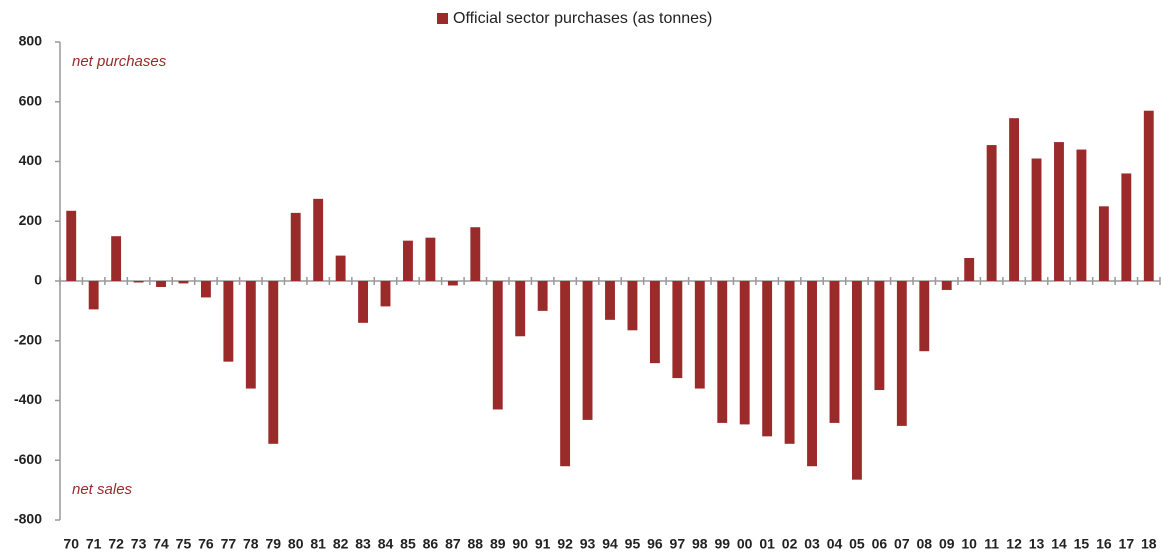  I want to click on x-tick-label: 08, so click(924, 544).